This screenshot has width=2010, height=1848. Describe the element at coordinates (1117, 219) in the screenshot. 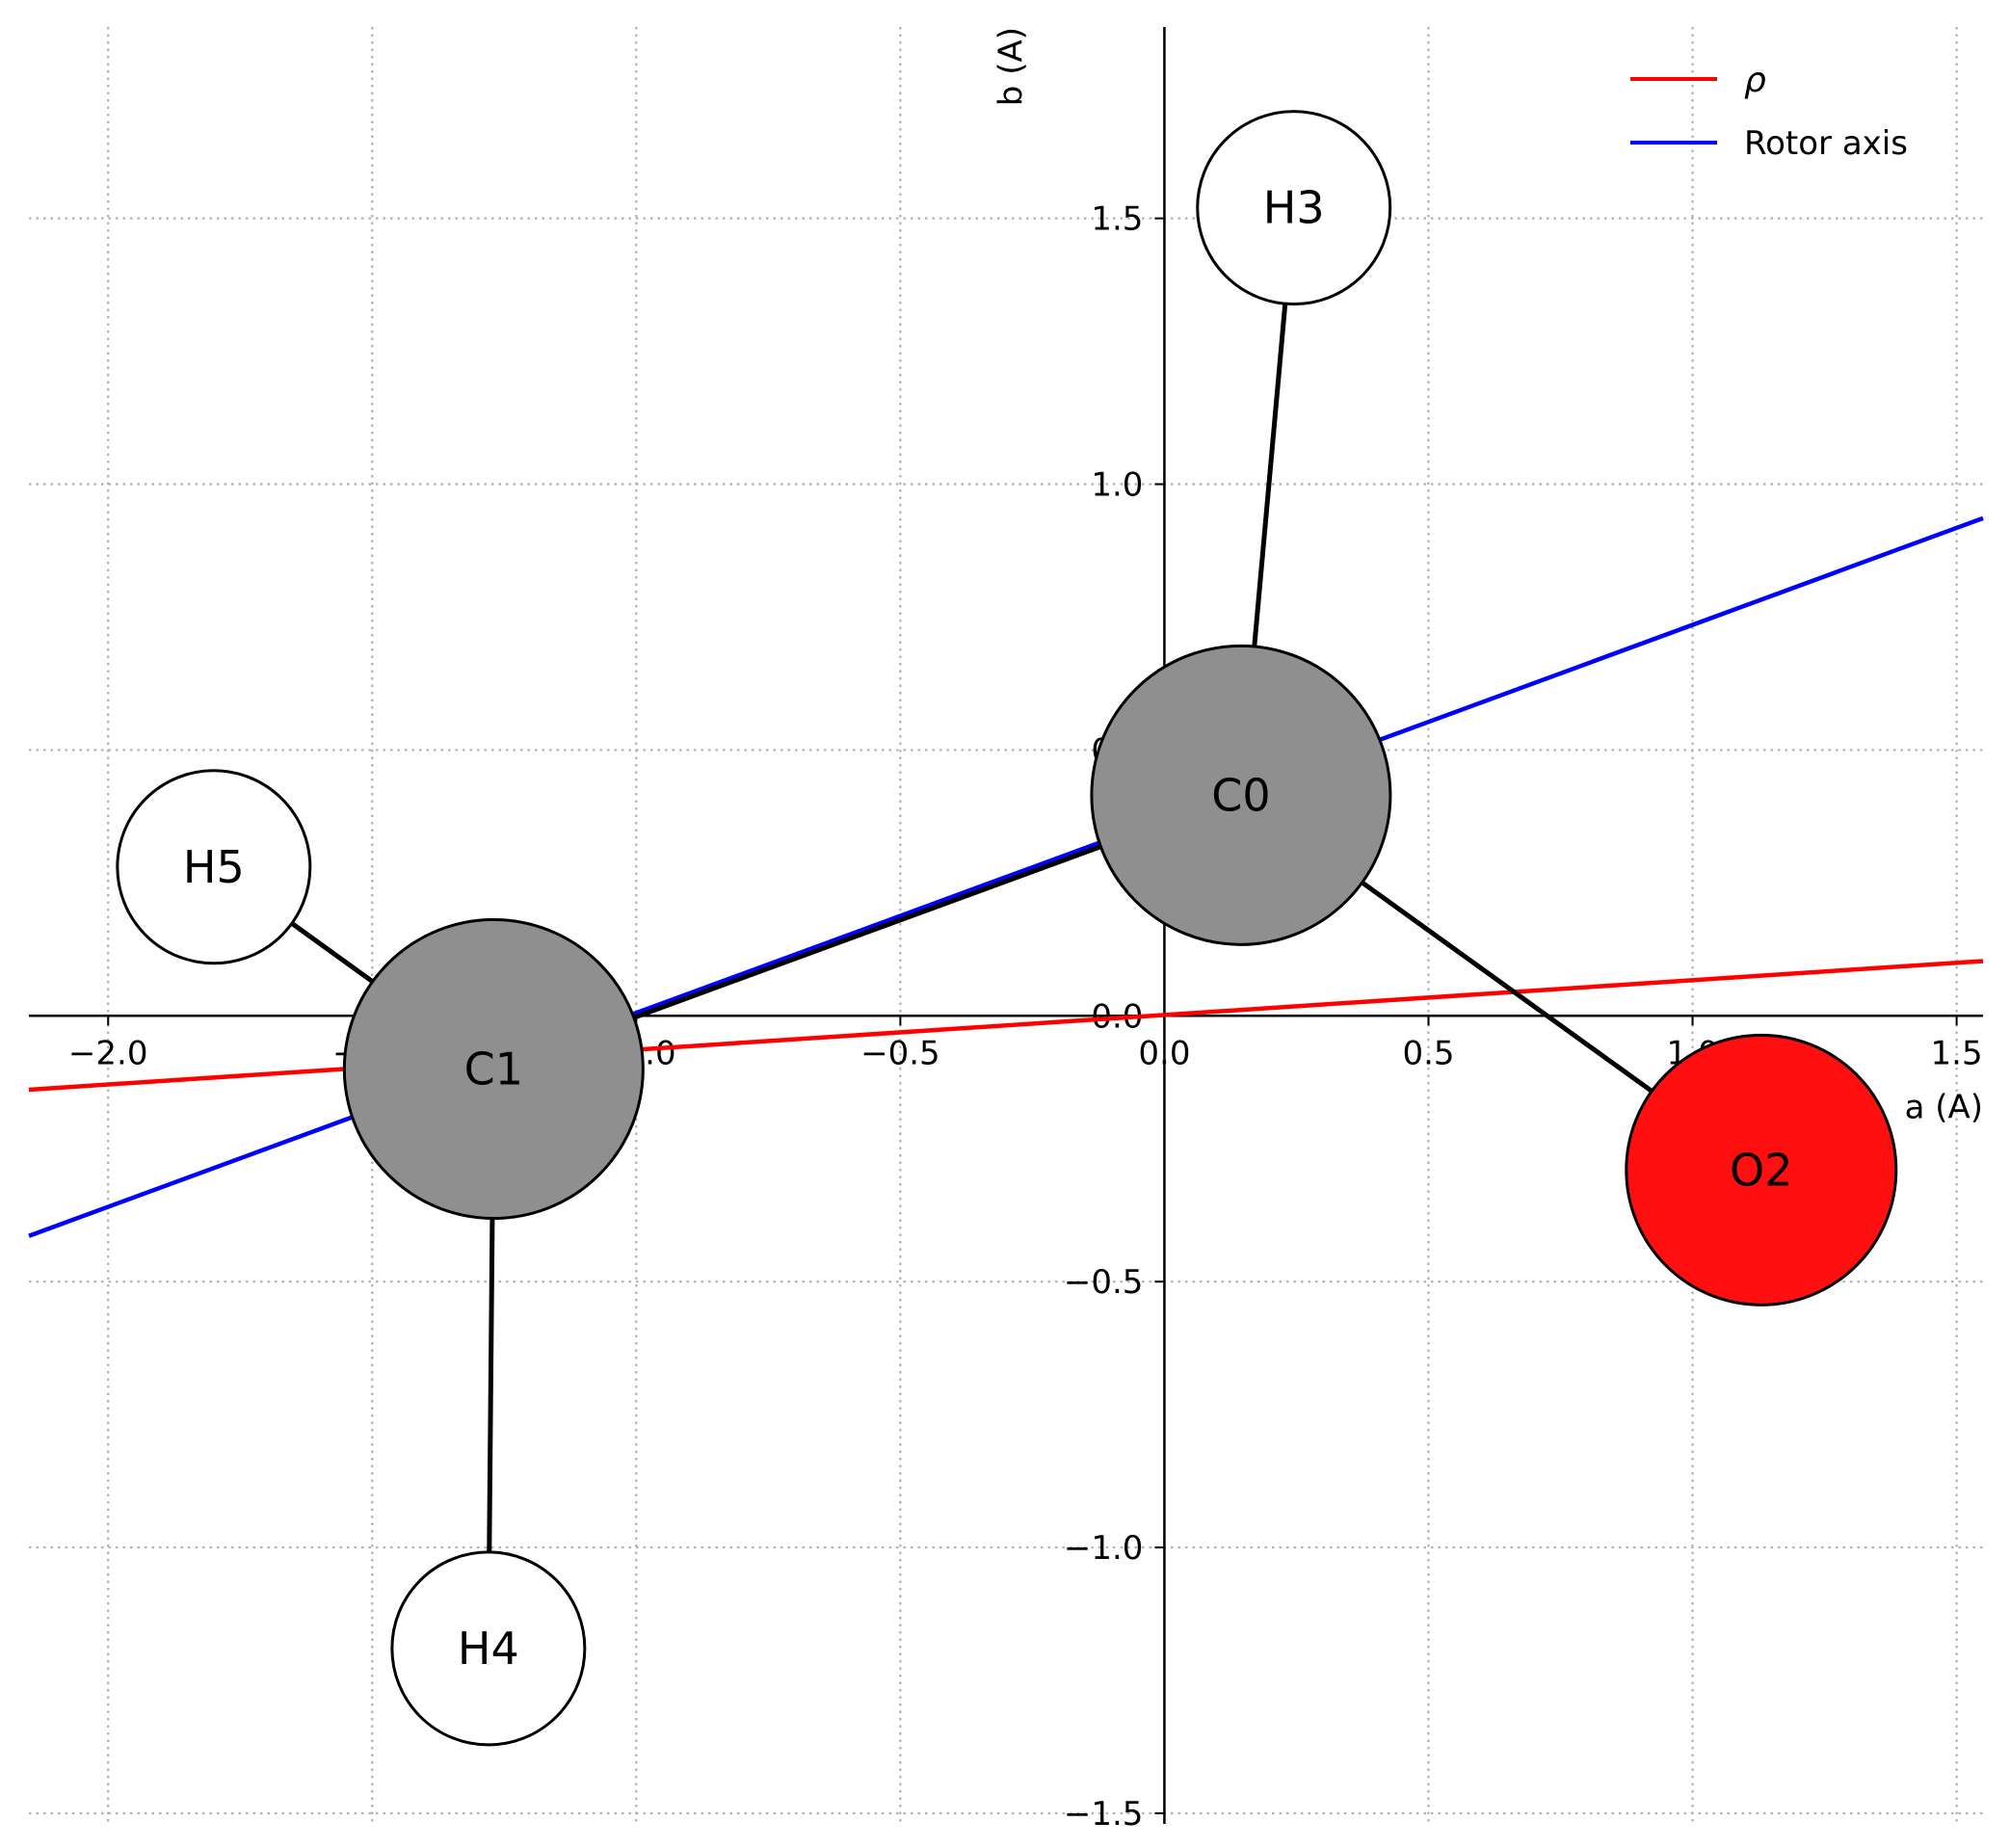

I see `y-tick-label-6: 1.5` at that location.